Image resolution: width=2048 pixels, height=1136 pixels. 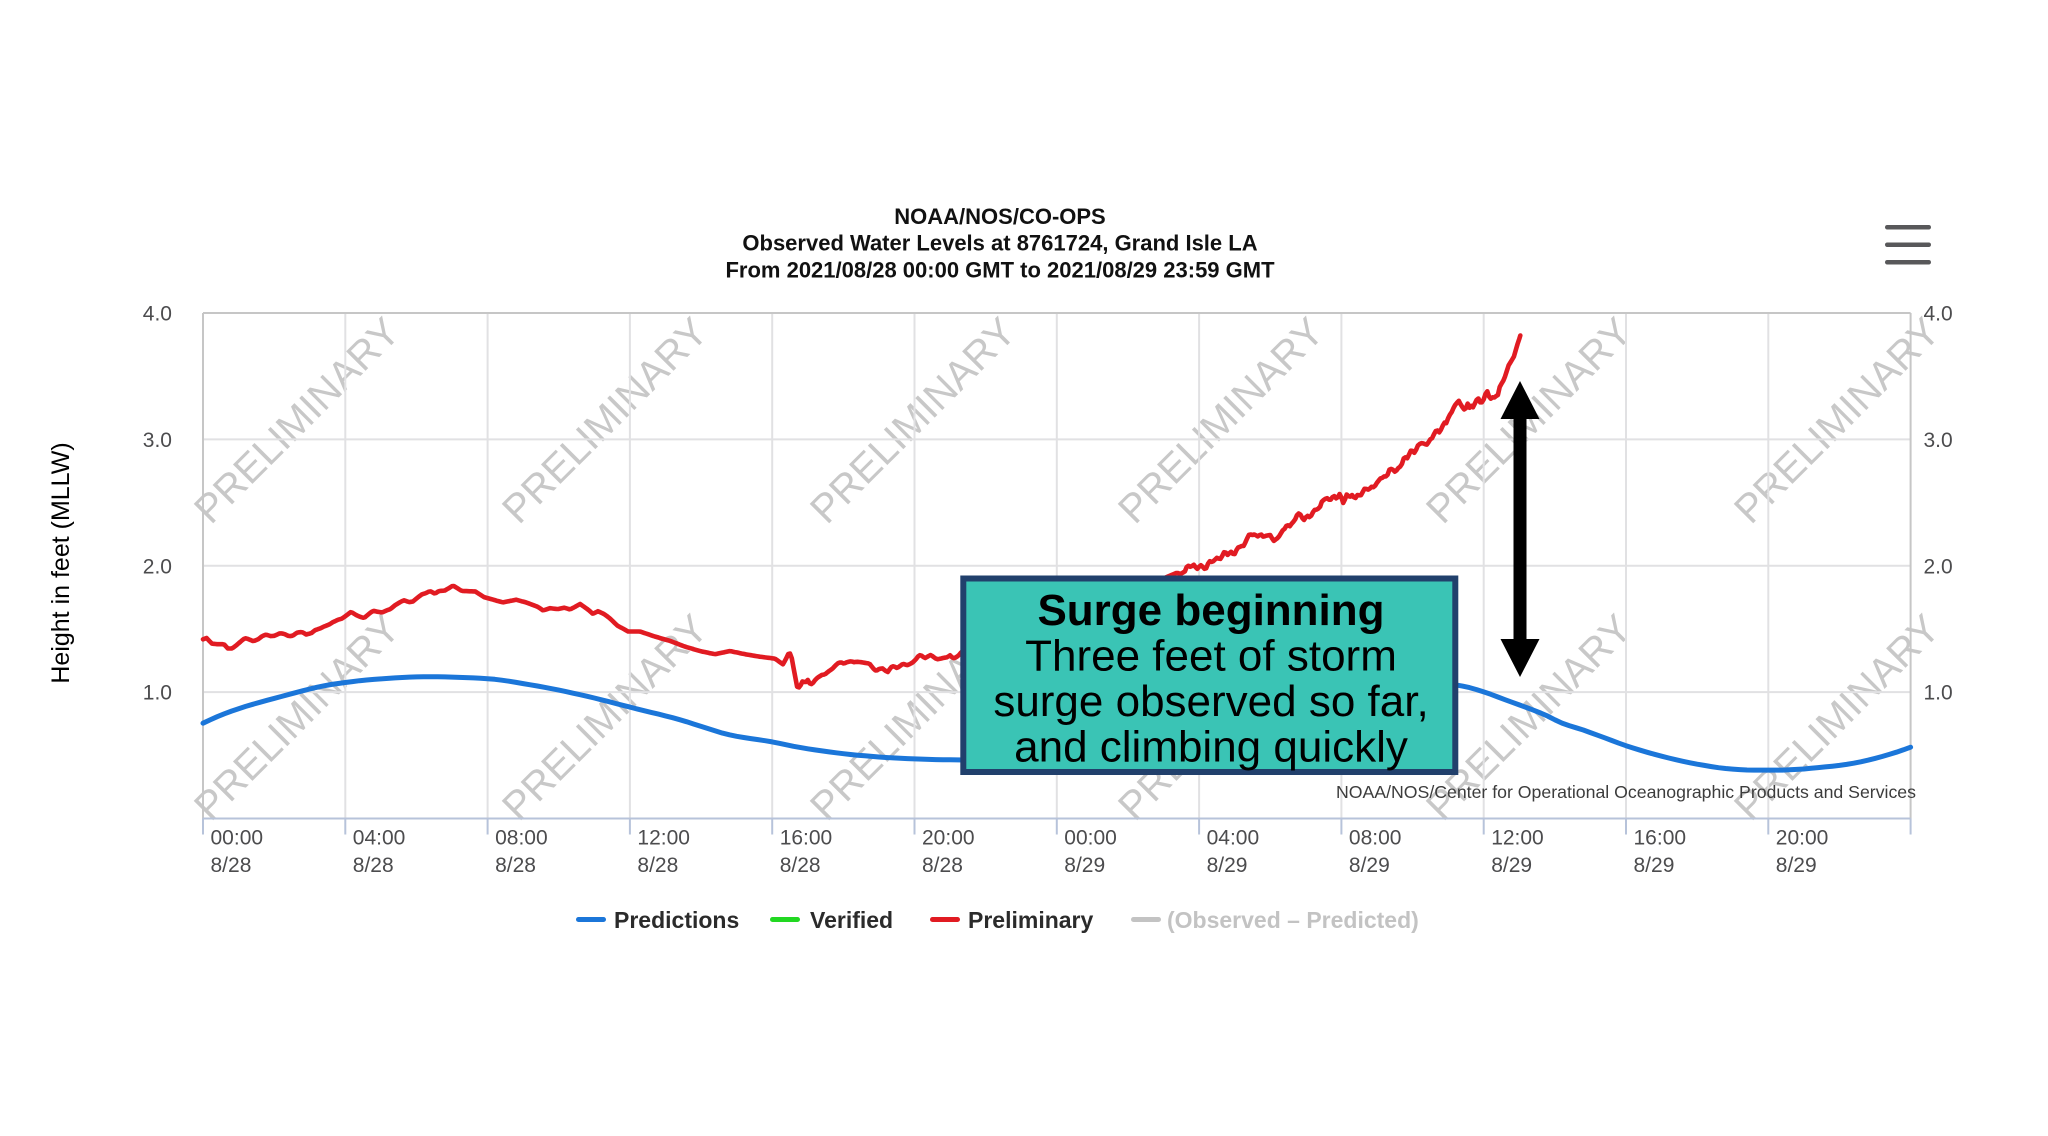 I want to click on svg-text: NOAA/NOS/CO-OPS, so click(x=999, y=216).